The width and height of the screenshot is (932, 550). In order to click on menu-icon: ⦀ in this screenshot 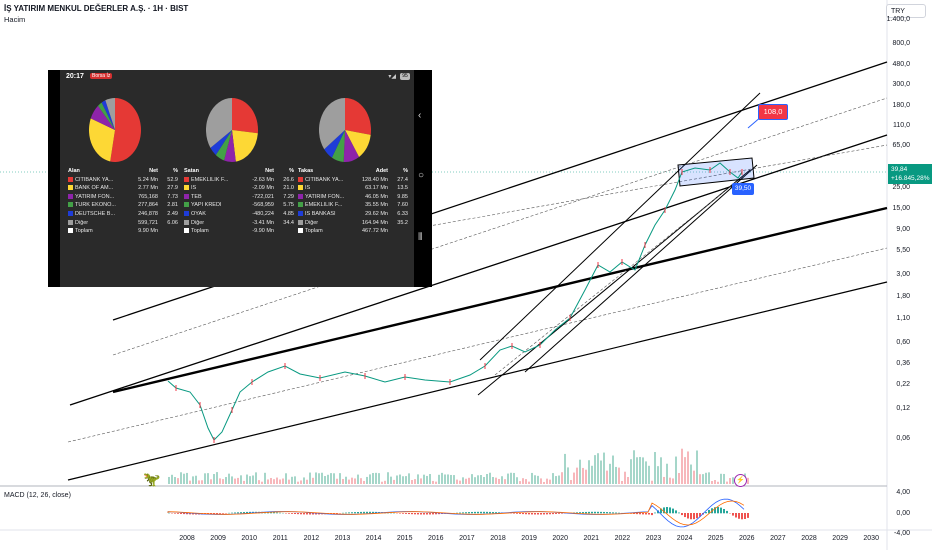, I will do `click(420, 237)`.